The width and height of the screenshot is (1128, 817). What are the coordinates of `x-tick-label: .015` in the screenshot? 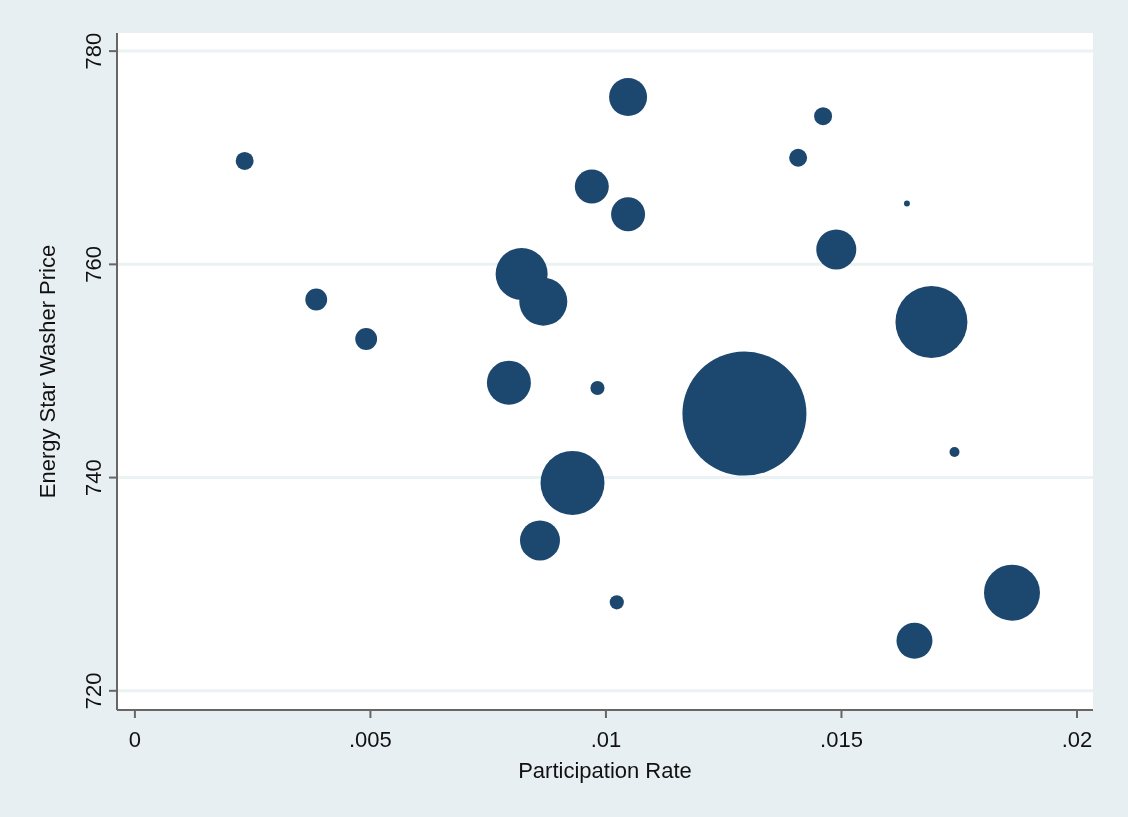 It's located at (841, 739).